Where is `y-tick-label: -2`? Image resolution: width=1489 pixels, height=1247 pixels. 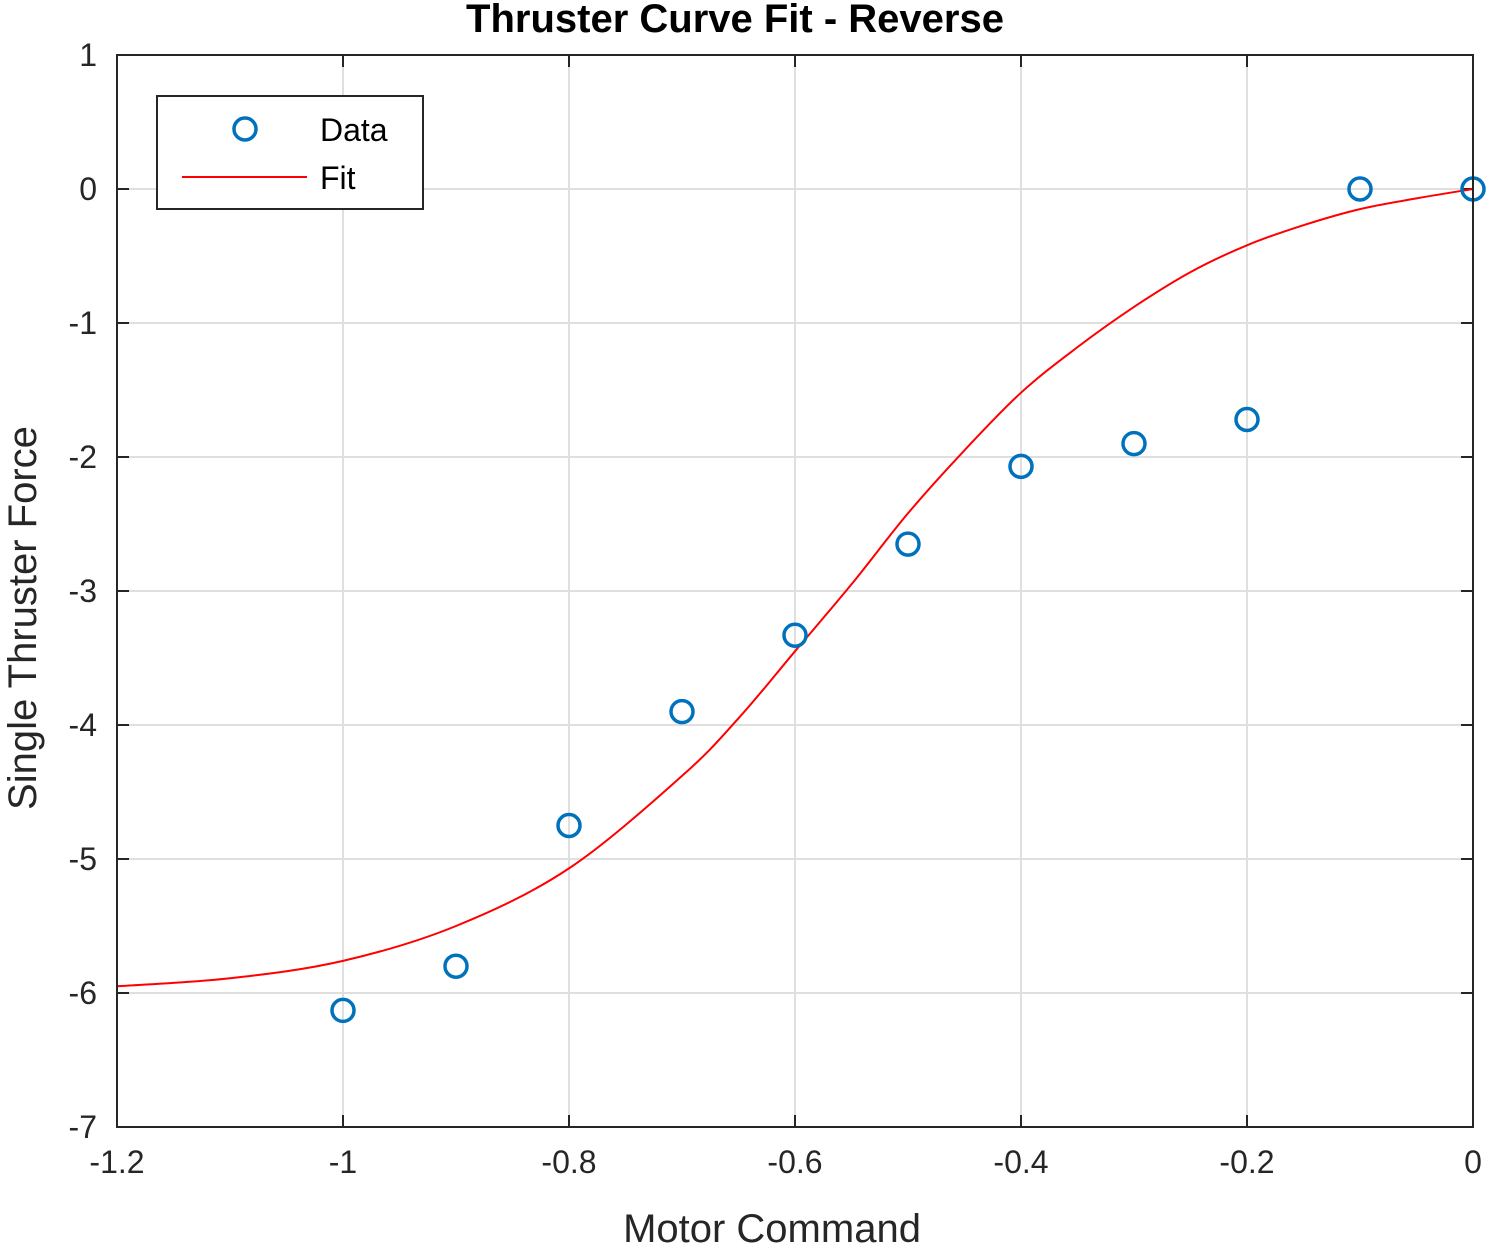 y-tick-label: -2 is located at coordinates (83, 457).